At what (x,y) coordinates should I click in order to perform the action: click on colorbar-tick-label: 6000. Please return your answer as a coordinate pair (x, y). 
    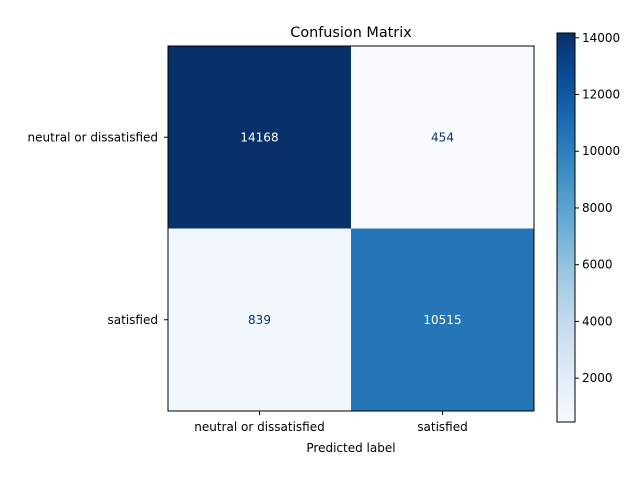
    Looking at the image, I should click on (597, 265).